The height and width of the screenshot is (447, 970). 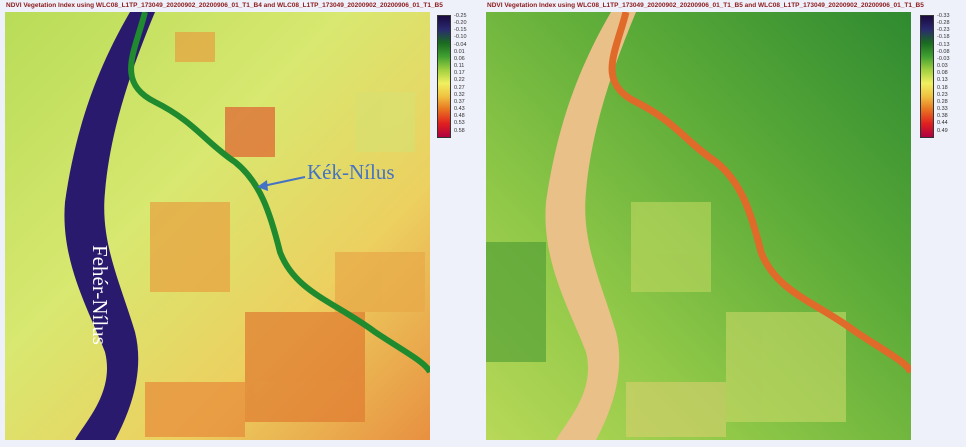 What do you see at coordinates (460, 44) in the screenshot?
I see `tick: -0.04` at bounding box center [460, 44].